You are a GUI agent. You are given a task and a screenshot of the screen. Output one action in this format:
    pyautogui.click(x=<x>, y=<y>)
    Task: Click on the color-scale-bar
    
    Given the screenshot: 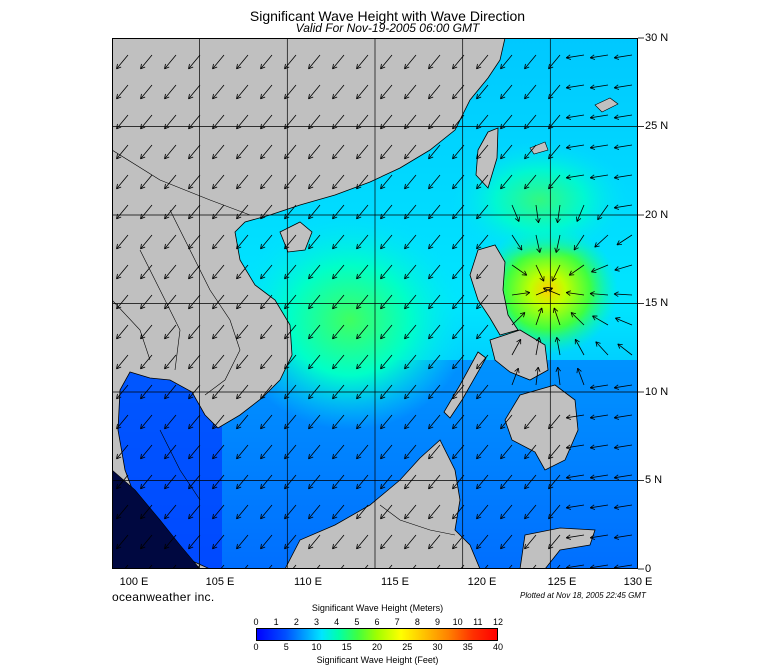 What is the action you would take?
    pyautogui.click(x=377, y=634)
    